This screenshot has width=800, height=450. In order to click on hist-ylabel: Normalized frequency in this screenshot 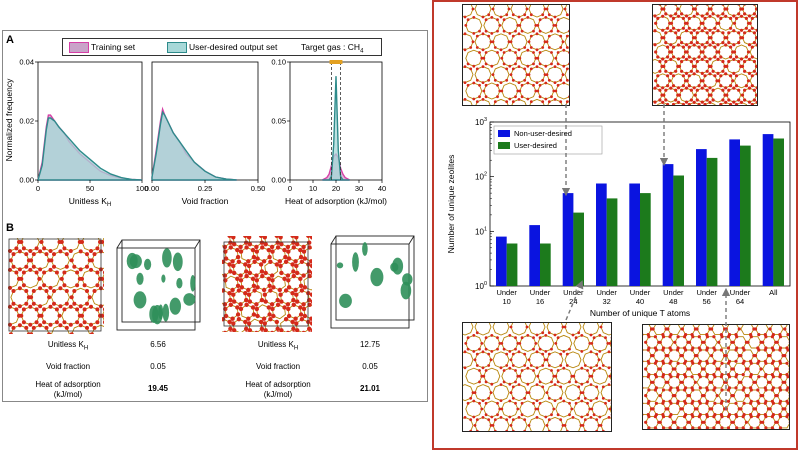, I will do `click(9, 119)`.